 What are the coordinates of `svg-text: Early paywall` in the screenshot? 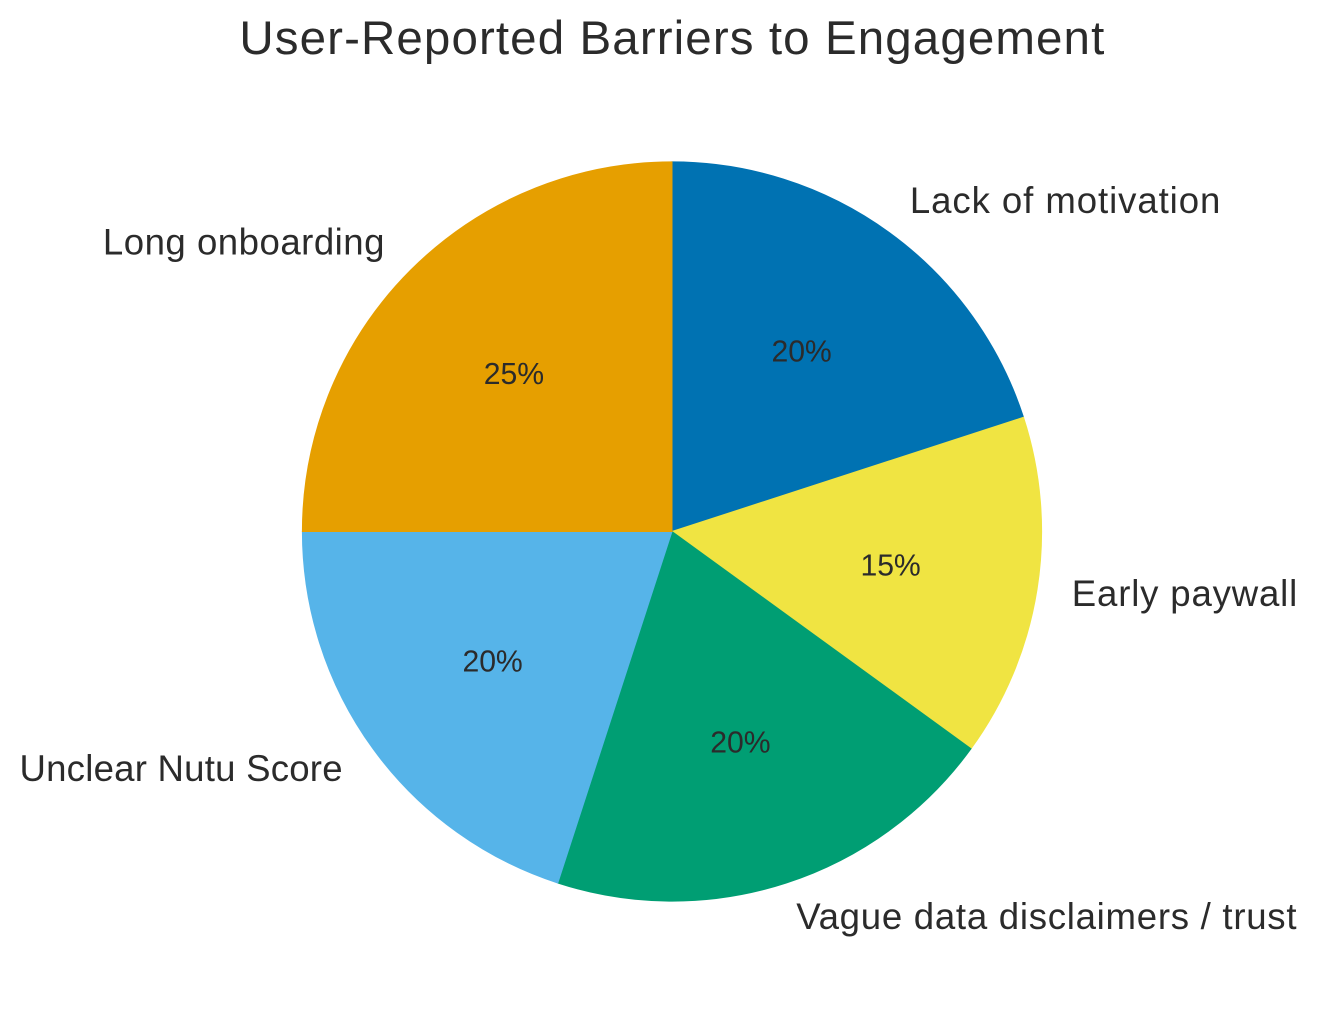 It's located at (1185, 593).